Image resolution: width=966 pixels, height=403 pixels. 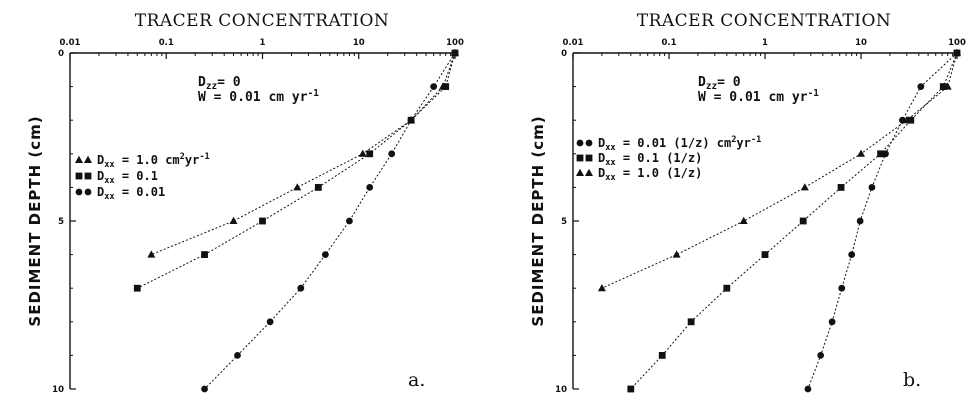 I want to click on series-line, so click(x=882, y=221).